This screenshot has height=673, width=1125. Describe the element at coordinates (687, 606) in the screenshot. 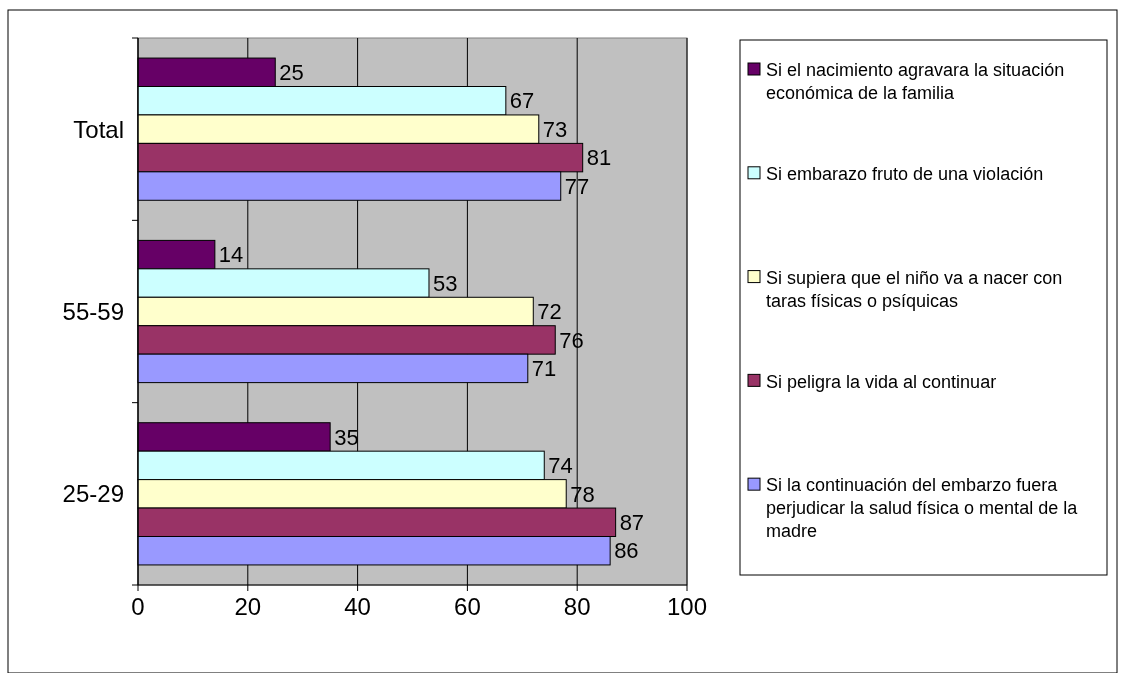

I see `x-tick-label: 100` at that location.